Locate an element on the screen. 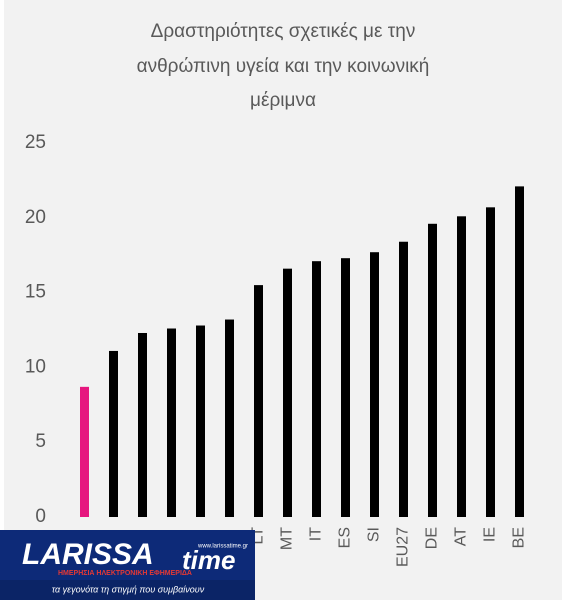 The height and width of the screenshot is (600, 566). logo-subtitle: ΗΜΕΡΗΣΙΑ ΗΛΕΚΤΡΟΝΙΚΗ ΕΦΗΜΕΡΙΔΑ is located at coordinates (125, 573).